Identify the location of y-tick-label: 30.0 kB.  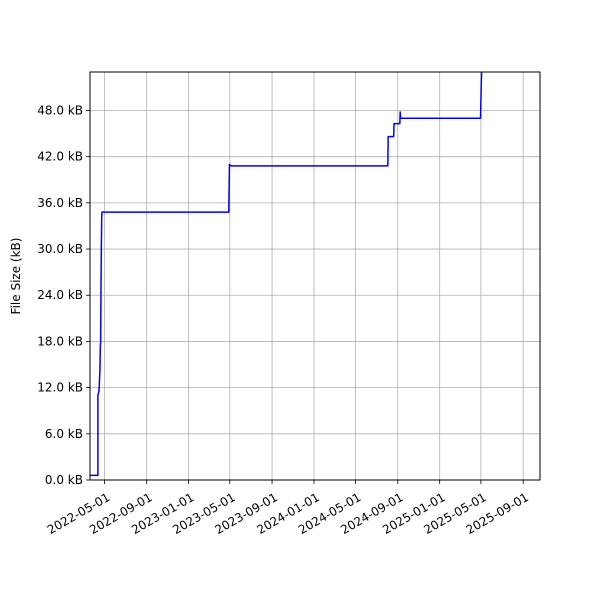
(60, 249).